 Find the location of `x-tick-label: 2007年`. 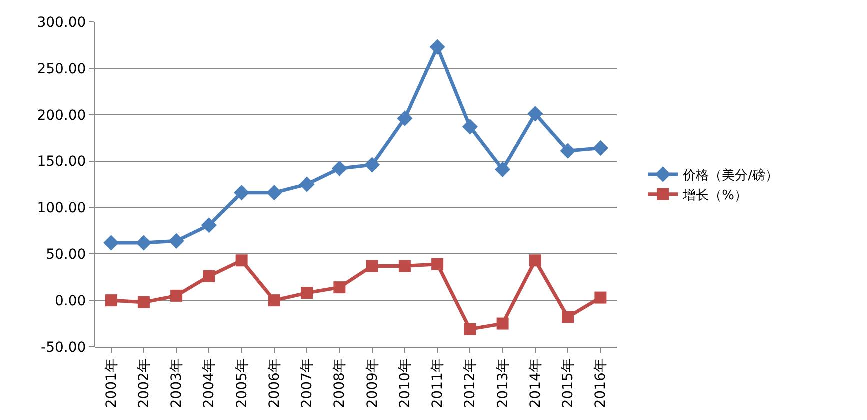

x-tick-label: 2007年 is located at coordinates (308, 383).